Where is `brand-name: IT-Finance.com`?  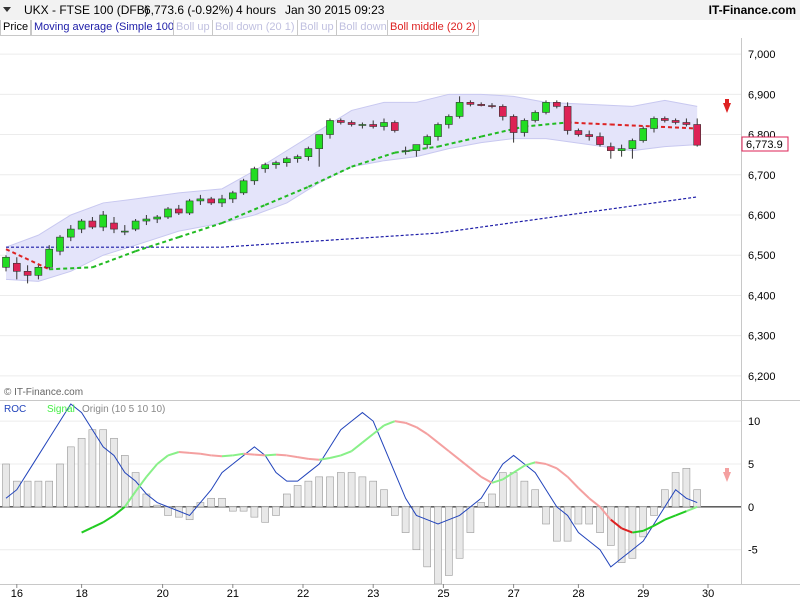
brand-name: IT-Finance.com is located at coordinates (752, 10).